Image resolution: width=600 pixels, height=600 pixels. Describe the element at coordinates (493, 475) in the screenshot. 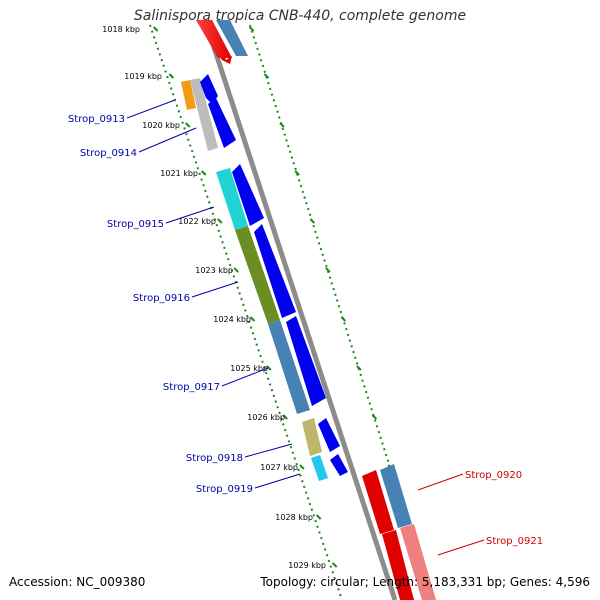

I see `gene-label-strop_0920: Strop_0920` at that location.